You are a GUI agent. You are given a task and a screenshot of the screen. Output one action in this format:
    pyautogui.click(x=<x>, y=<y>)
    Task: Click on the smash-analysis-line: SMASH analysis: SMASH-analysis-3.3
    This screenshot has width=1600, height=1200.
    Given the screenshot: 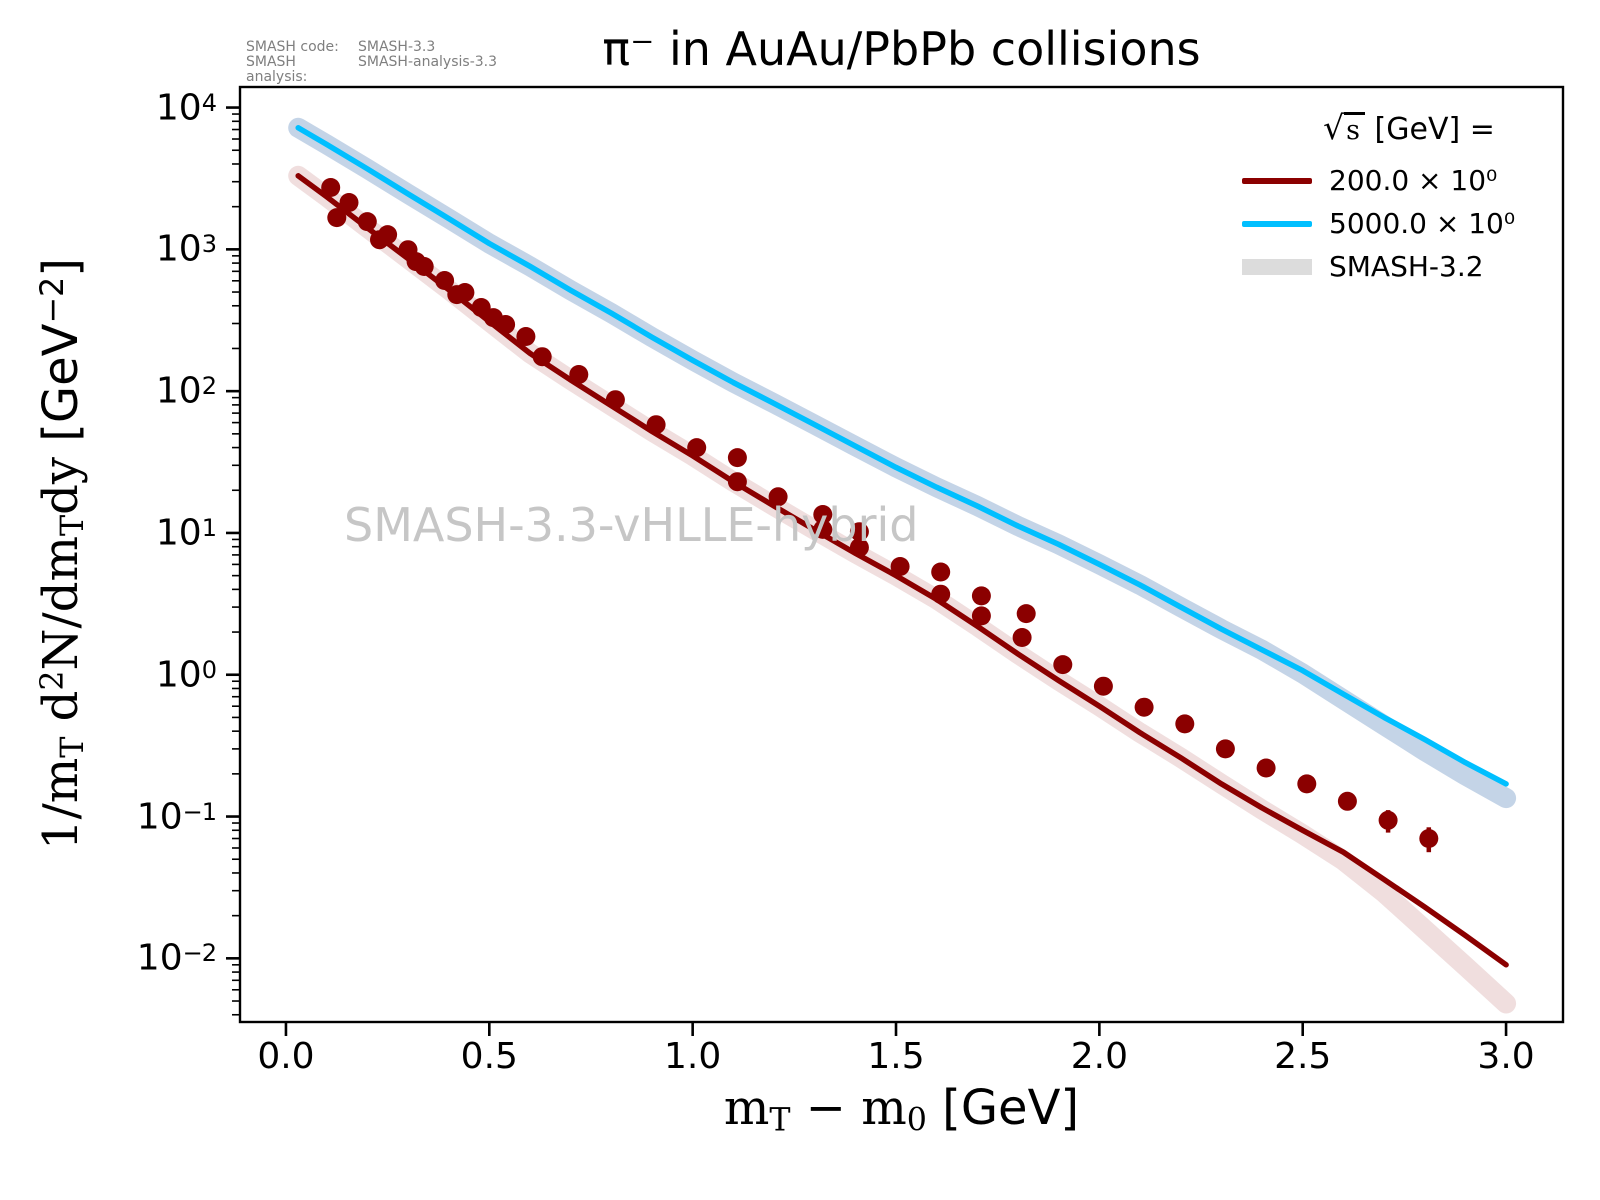 What is the action you would take?
    pyautogui.click(x=371, y=70)
    